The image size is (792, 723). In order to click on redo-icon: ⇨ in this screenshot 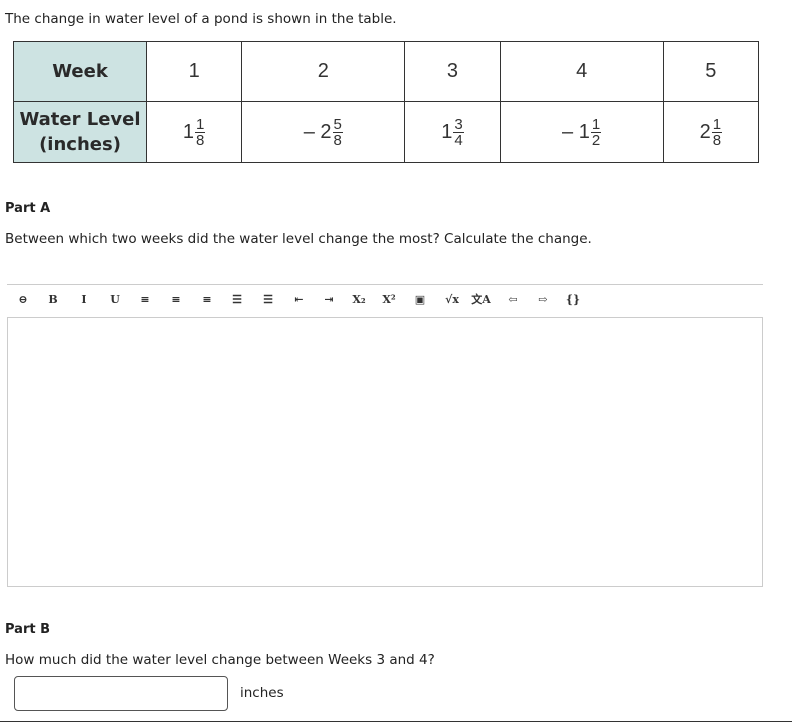, I will do `click(543, 299)`.